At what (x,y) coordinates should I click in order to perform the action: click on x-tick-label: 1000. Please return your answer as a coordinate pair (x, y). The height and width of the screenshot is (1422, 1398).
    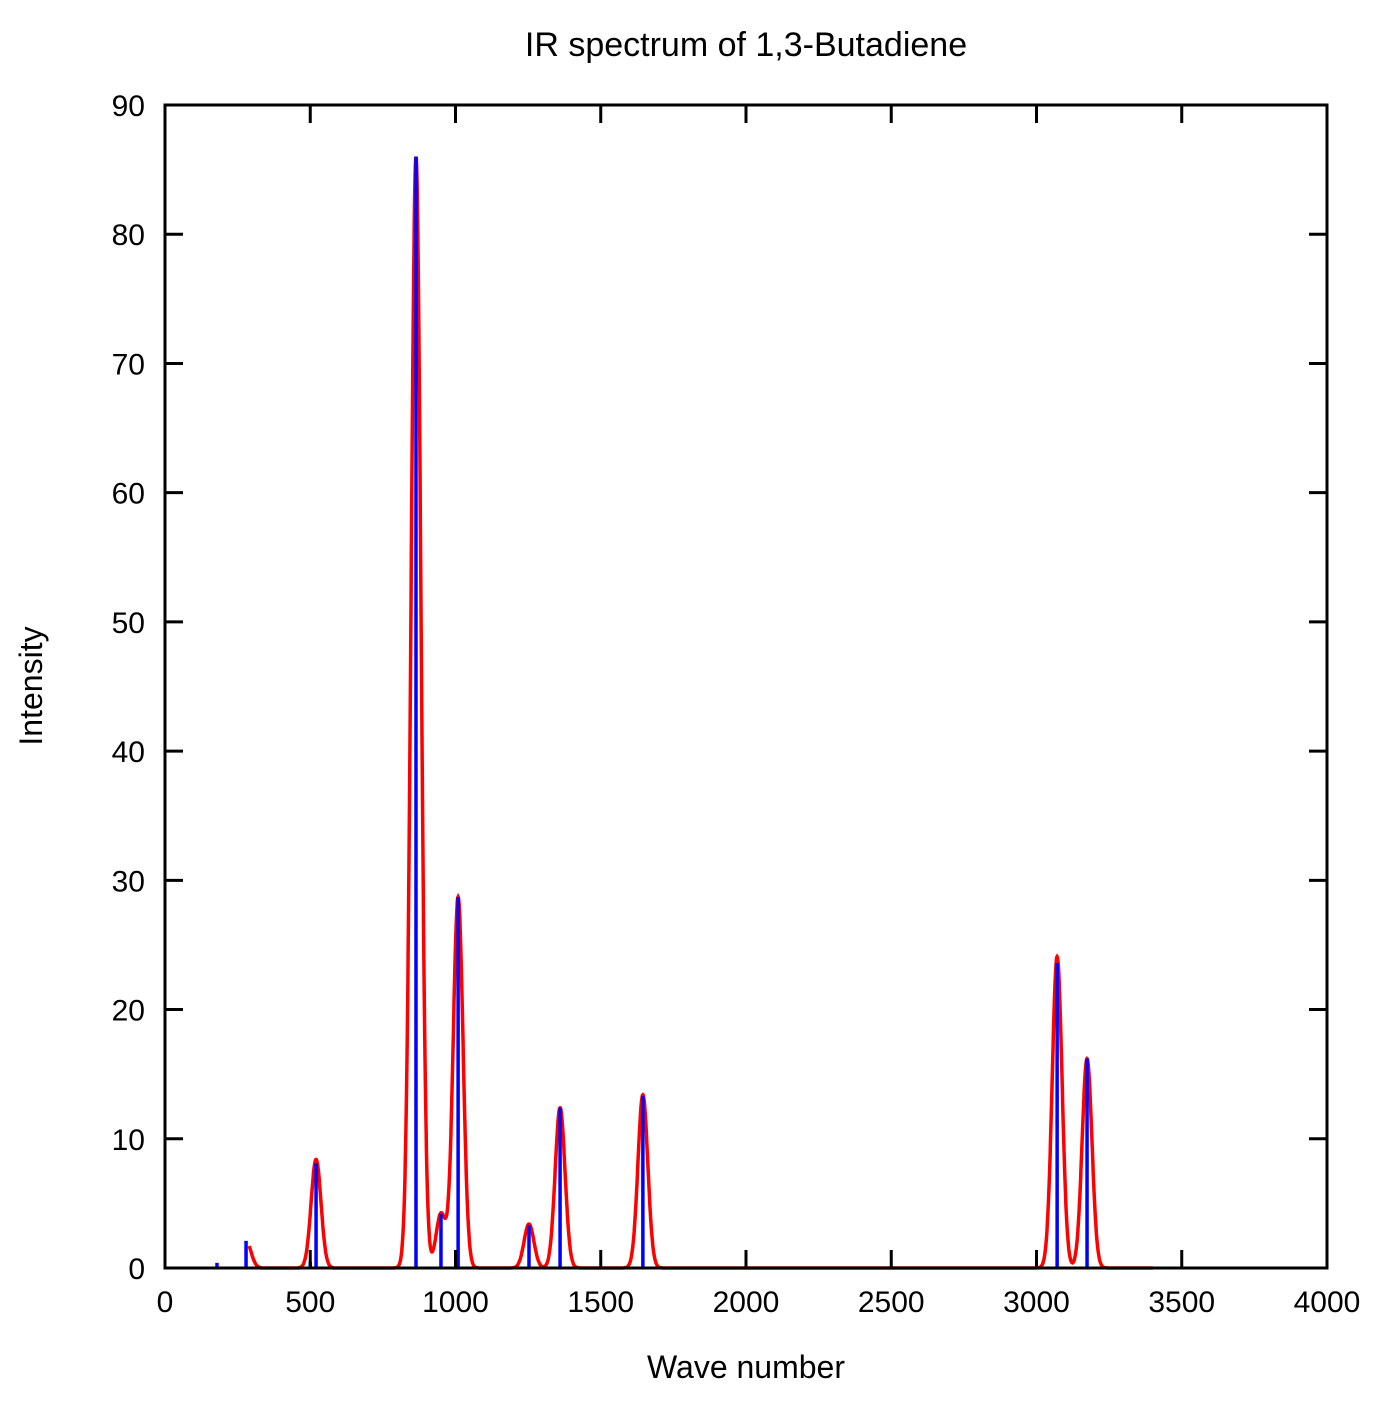
    Looking at the image, I should click on (455, 1302).